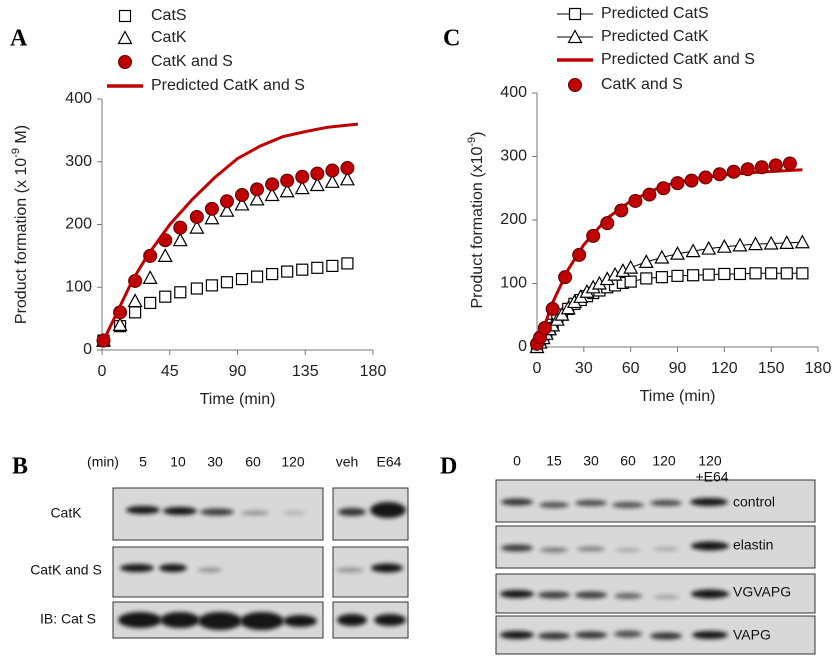 Image resolution: width=840 pixels, height=658 pixels. Describe the element at coordinates (170, 371) in the screenshot. I see `x-tick-label: 45` at that location.